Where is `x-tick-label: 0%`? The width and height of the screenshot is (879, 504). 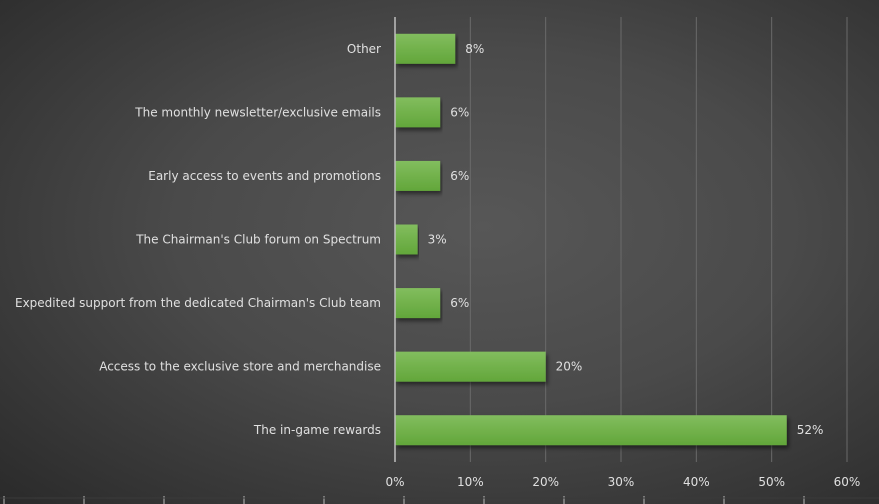 x-tick-label: 0% is located at coordinates (394, 482).